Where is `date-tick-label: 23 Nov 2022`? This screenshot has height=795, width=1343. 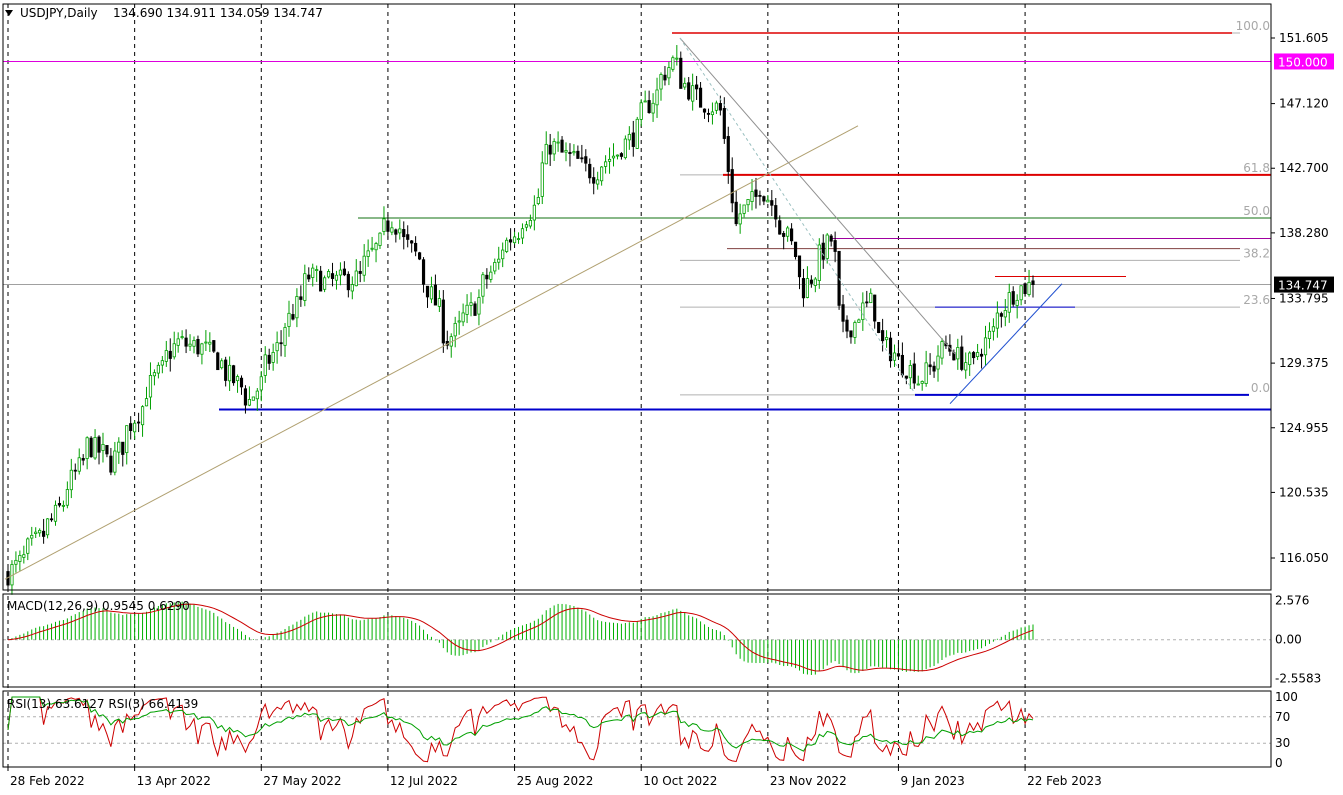
date-tick-label: 23 Nov 2022 is located at coordinates (808, 781).